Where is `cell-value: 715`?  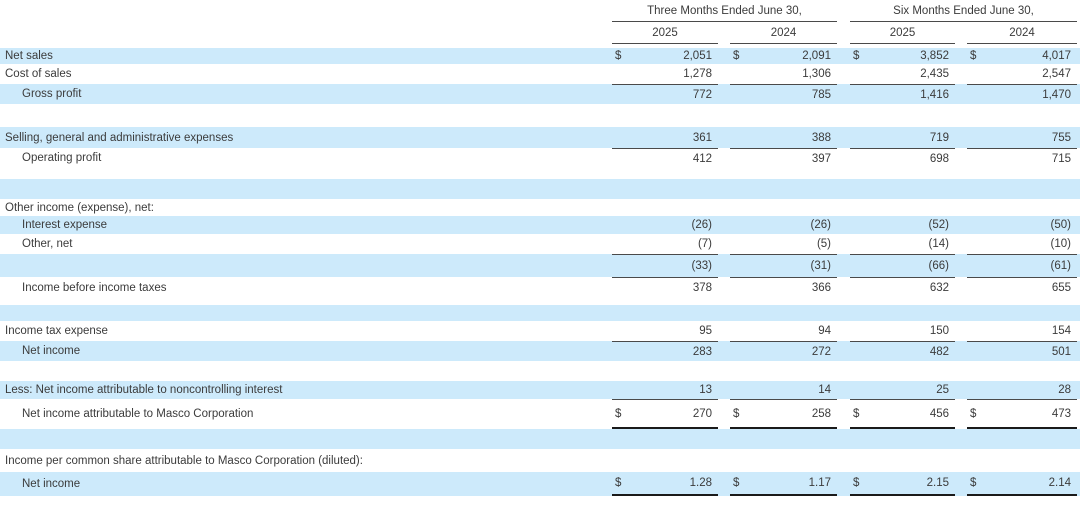 cell-value: 715 is located at coordinates (1061, 158).